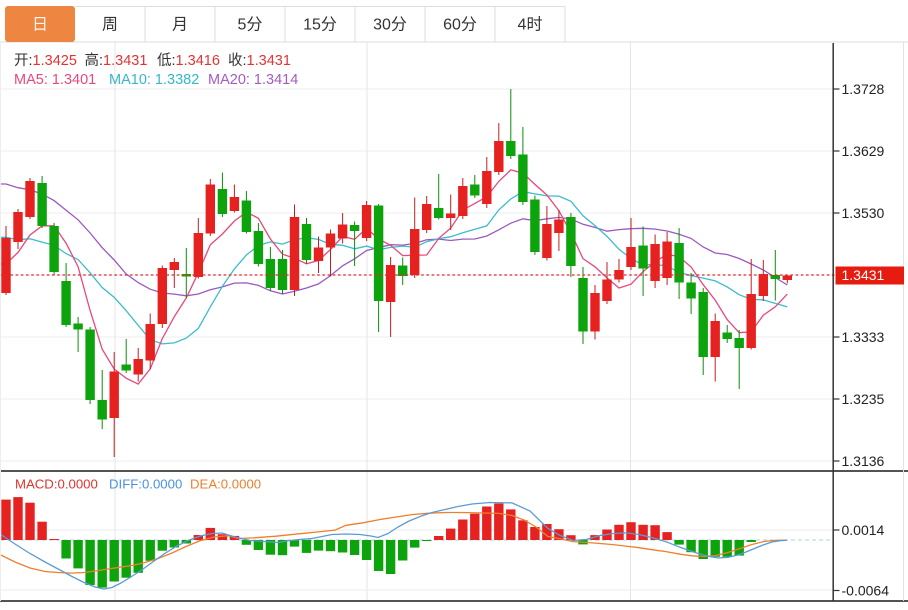 The width and height of the screenshot is (908, 610). What do you see at coordinates (866, 591) in the screenshot?
I see `svg-text: -0.0064` at bounding box center [866, 591].